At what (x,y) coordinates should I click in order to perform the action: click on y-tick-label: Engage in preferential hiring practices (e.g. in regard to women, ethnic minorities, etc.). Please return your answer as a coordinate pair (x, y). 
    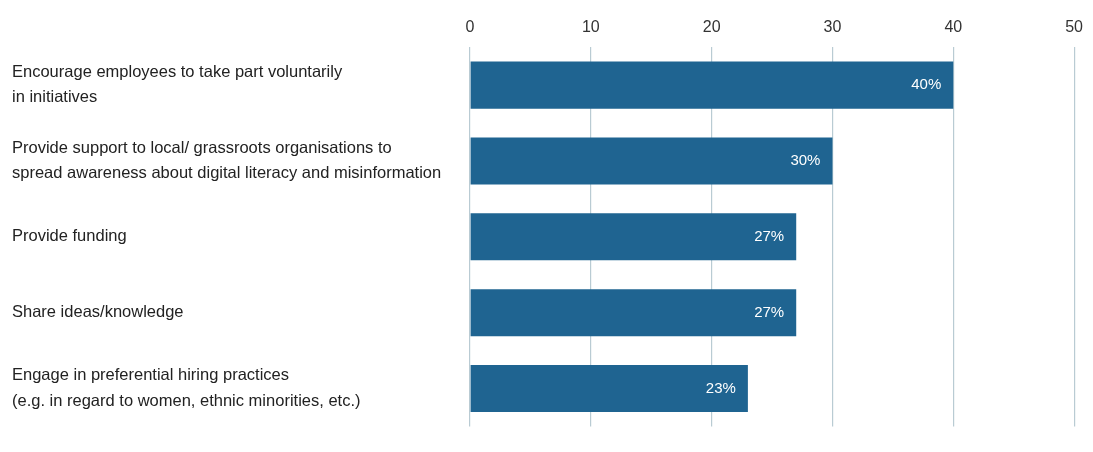
    Looking at the image, I should click on (186, 387).